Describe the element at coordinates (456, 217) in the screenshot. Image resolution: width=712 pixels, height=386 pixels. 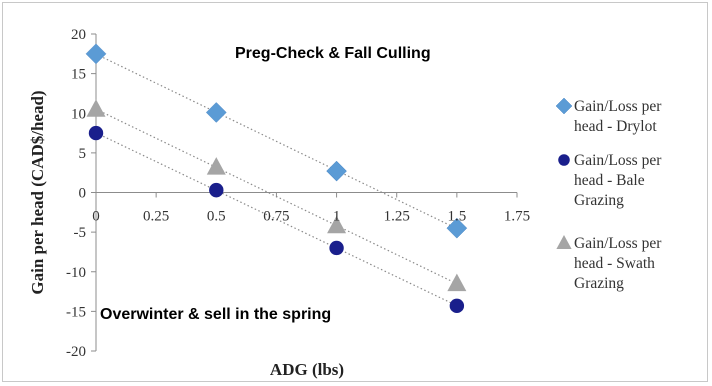
I see `x-tick-label: 1.5` at that location.